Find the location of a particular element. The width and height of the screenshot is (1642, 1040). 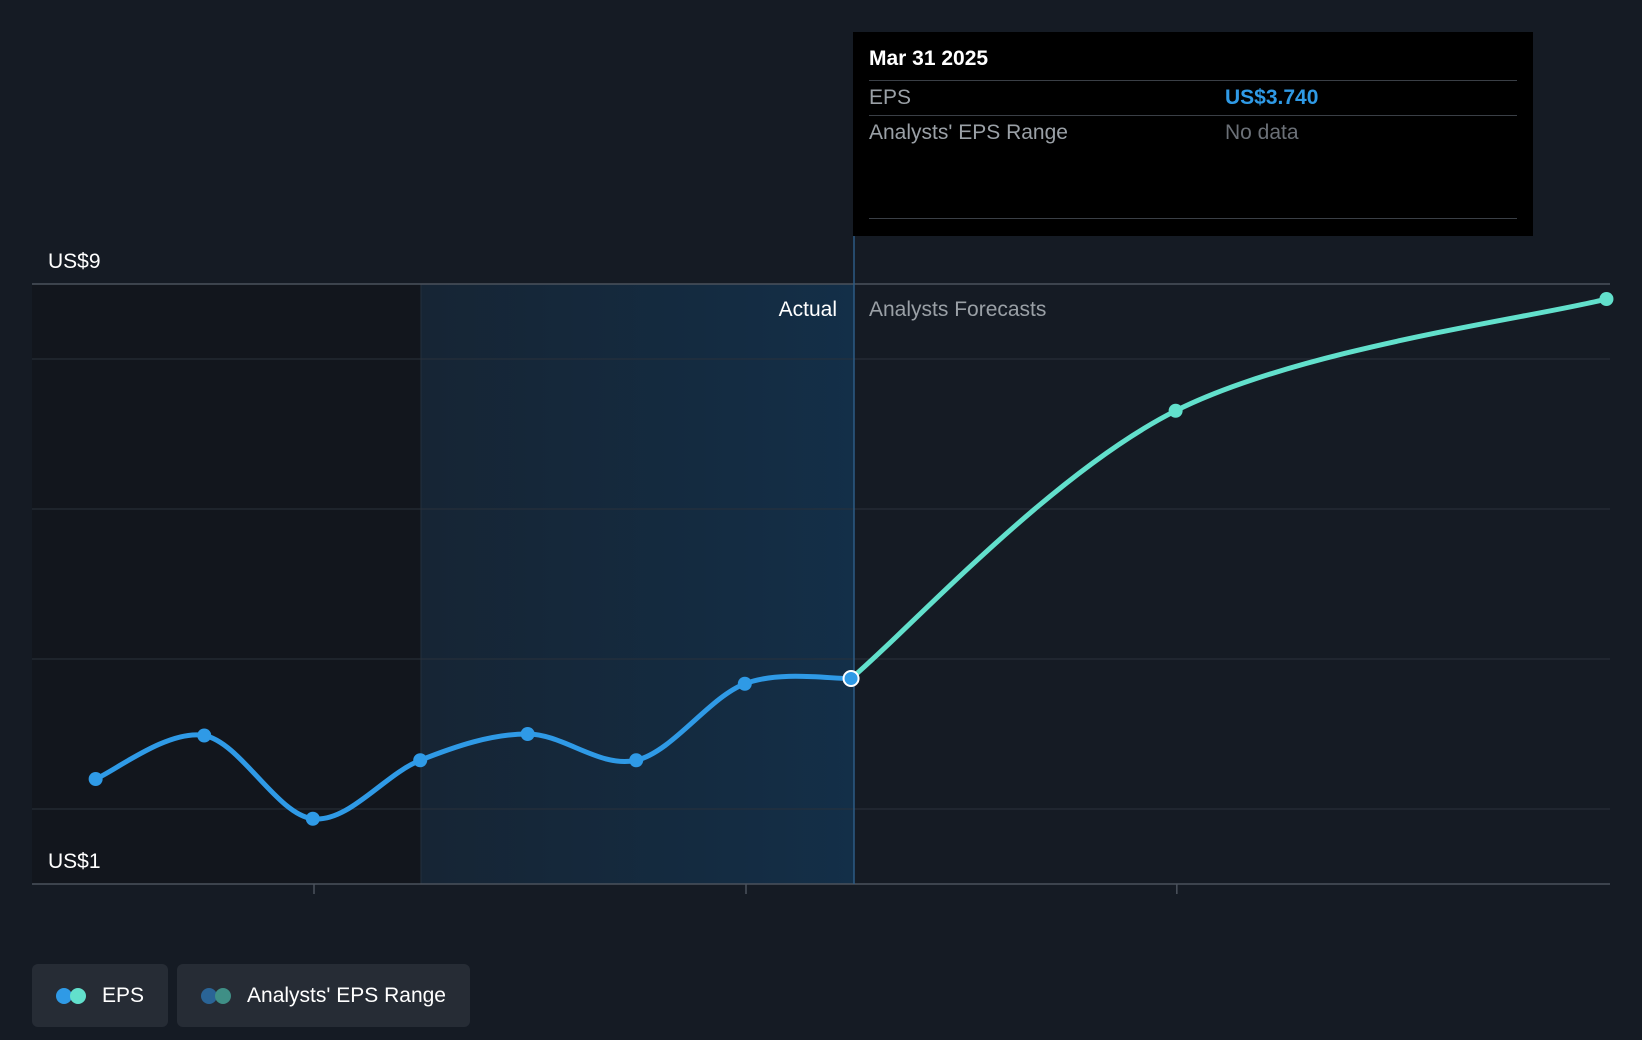

tooltip-eps-label: EPS is located at coordinates (890, 97).